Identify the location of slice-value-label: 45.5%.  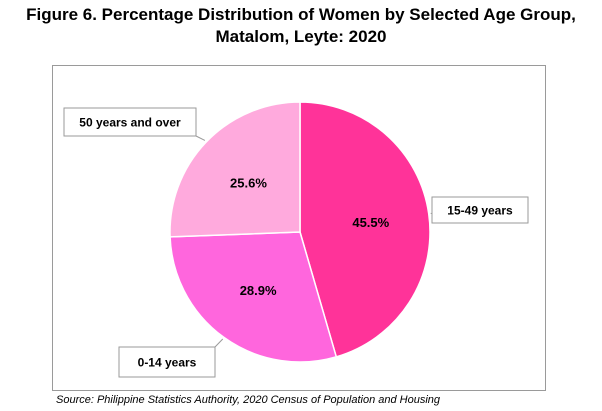
(370, 222).